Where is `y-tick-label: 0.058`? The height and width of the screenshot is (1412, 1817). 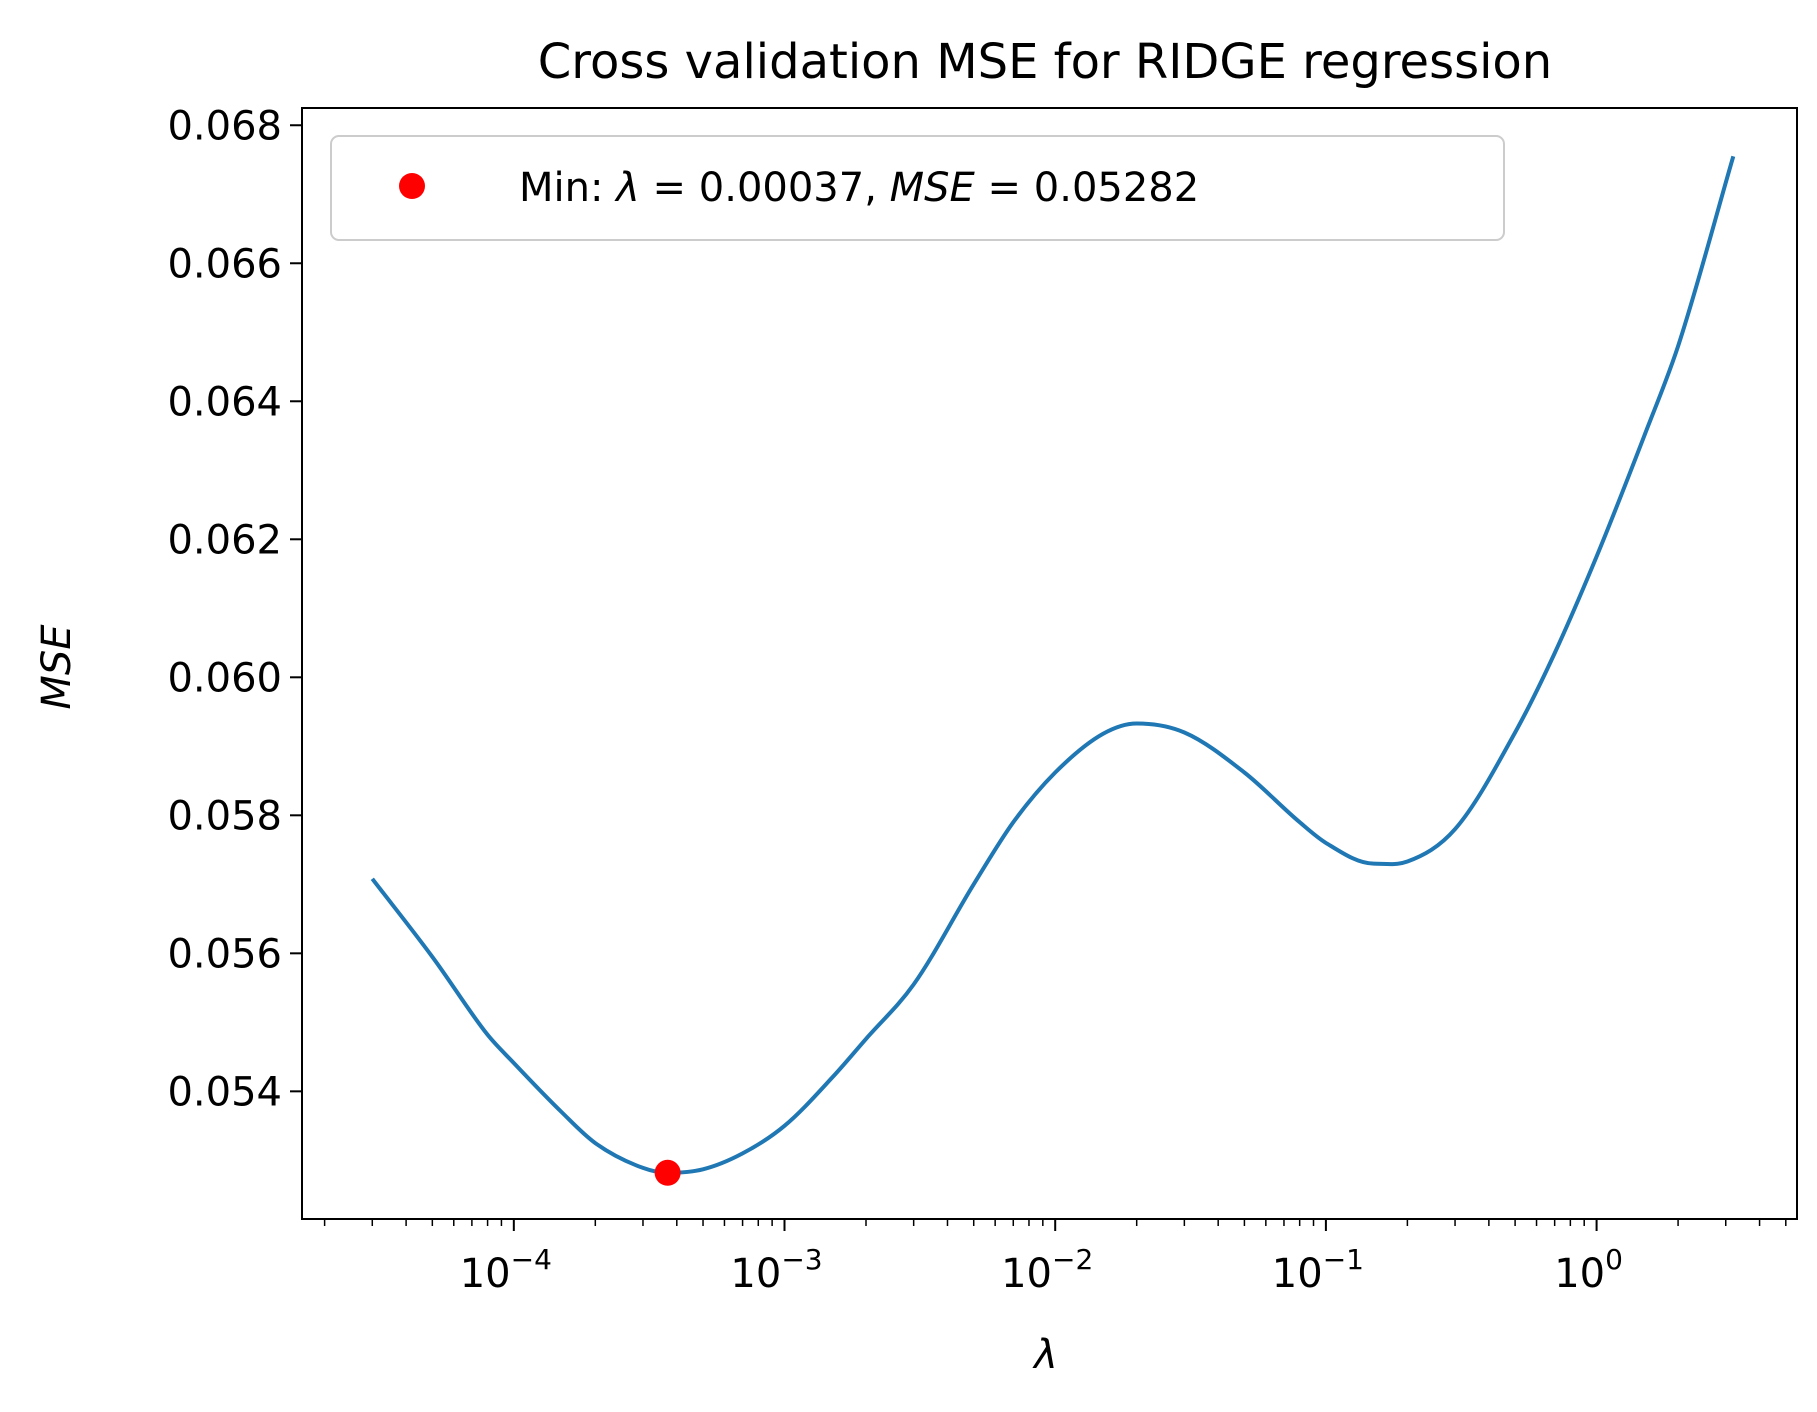
y-tick-label: 0.058 is located at coordinates (224, 816).